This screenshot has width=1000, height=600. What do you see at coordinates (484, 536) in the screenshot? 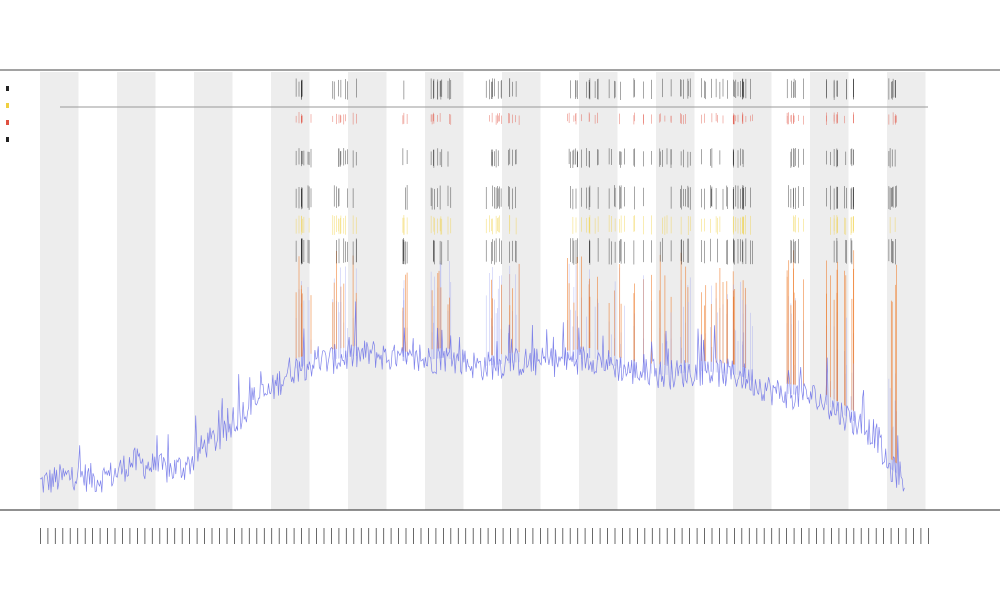
I see `x-ticks` at bounding box center [484, 536].